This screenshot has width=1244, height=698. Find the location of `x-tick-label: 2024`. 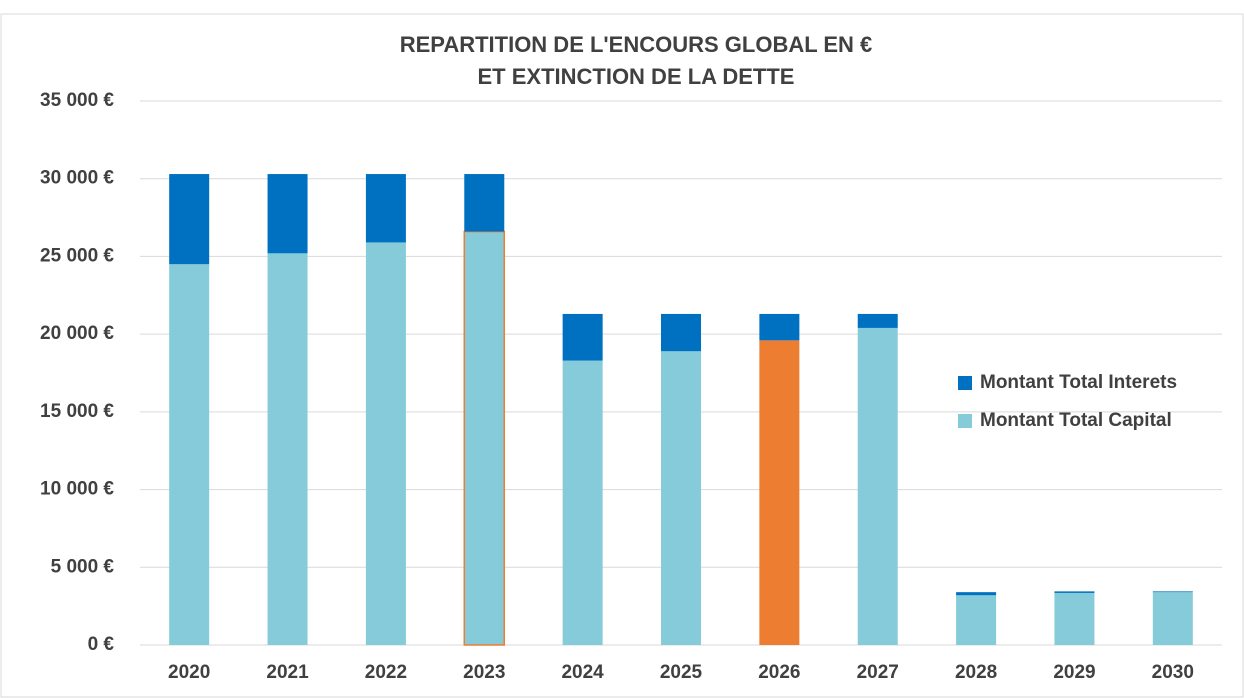

x-tick-label: 2024 is located at coordinates (582, 672).